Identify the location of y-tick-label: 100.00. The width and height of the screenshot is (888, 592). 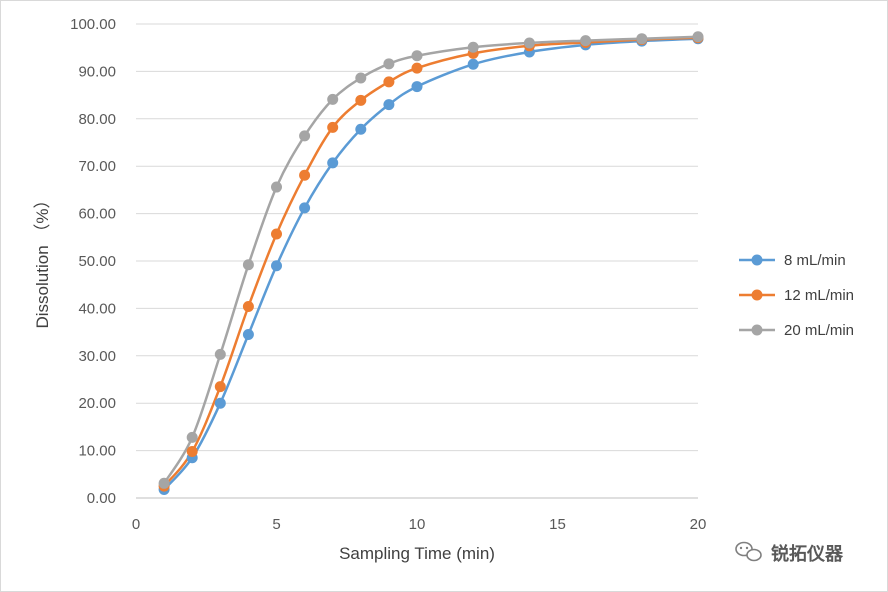
(93, 24).